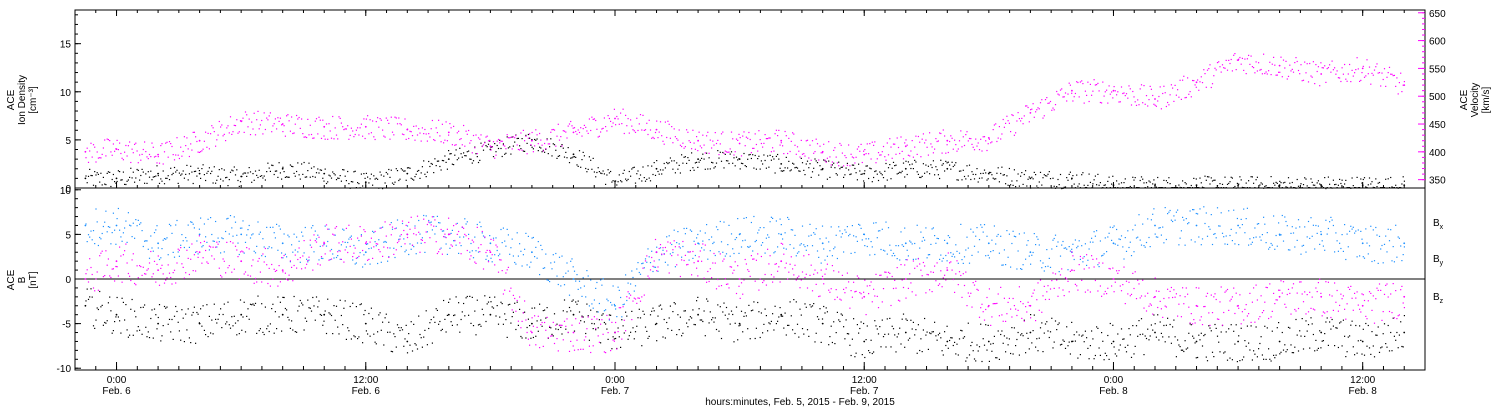  Describe the element at coordinates (1475, 100) in the screenshot. I see `top-right-axis-label: Velocity` at that location.